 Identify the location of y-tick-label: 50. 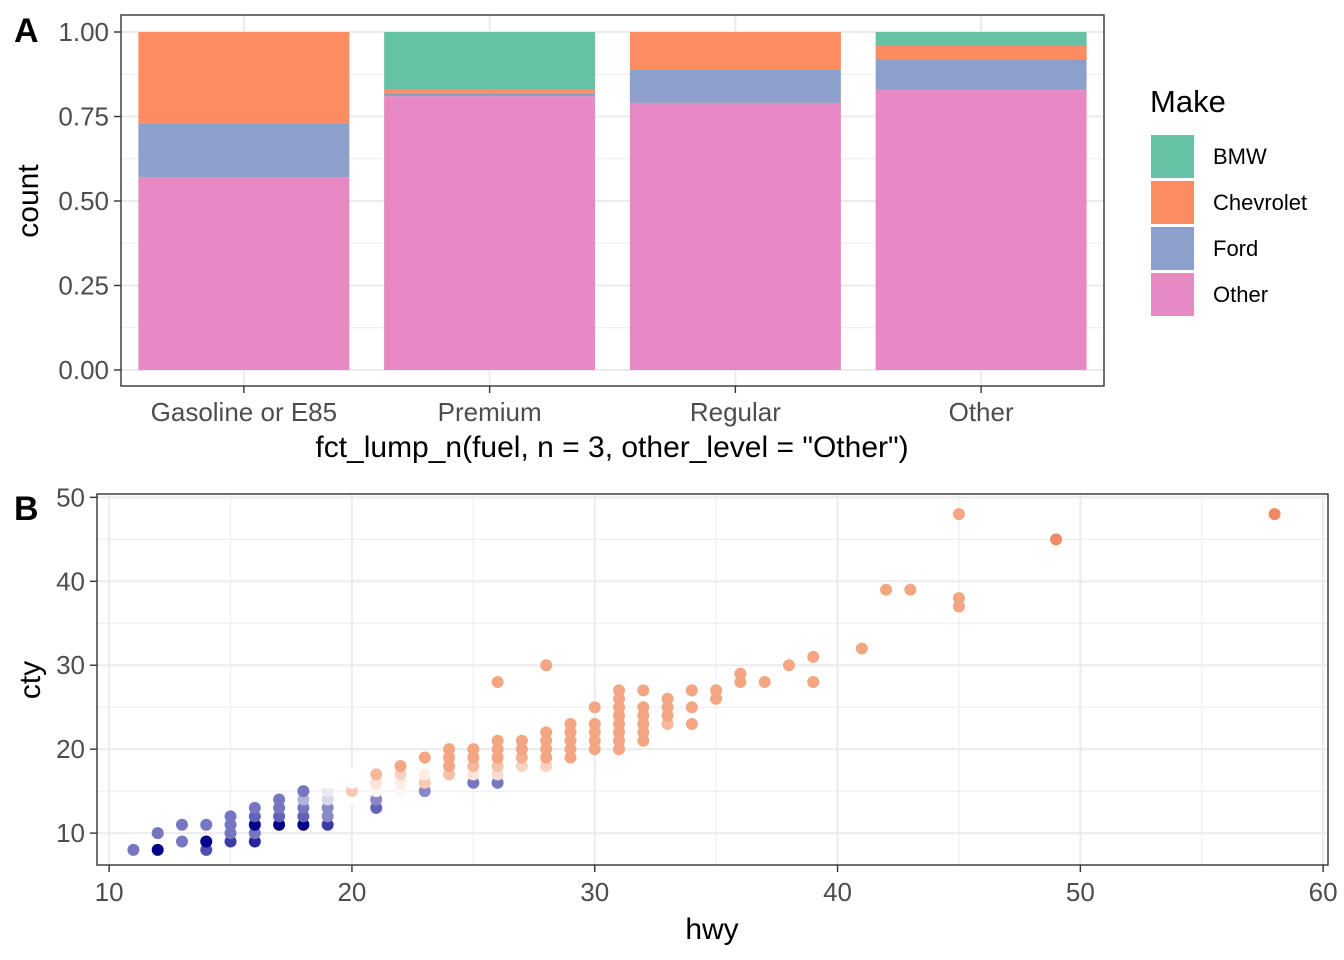
(70, 497).